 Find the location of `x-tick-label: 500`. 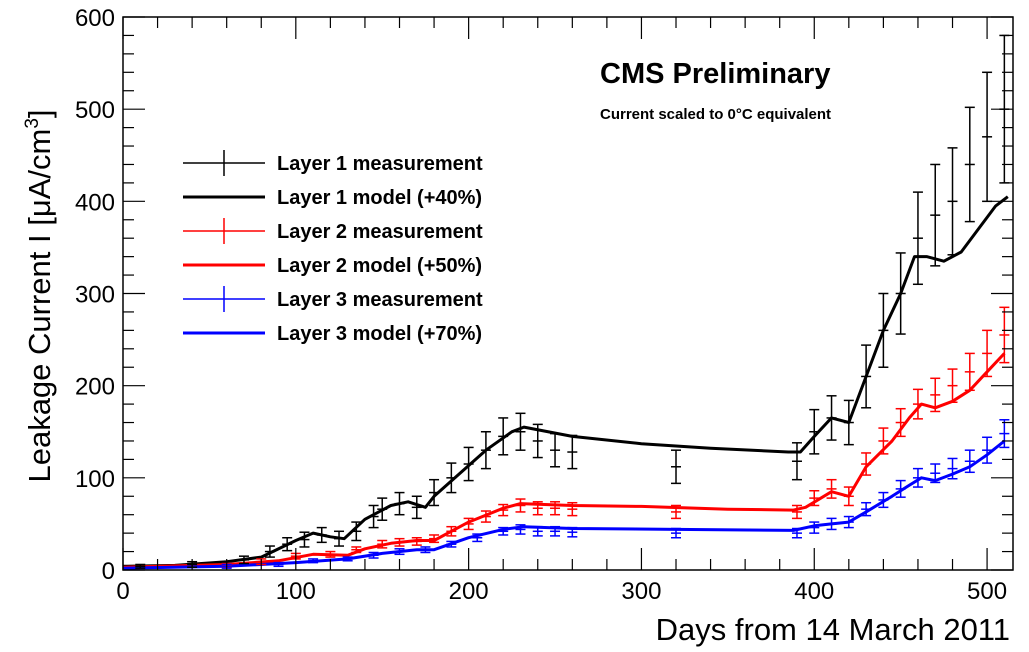

x-tick-label: 500 is located at coordinates (987, 591).